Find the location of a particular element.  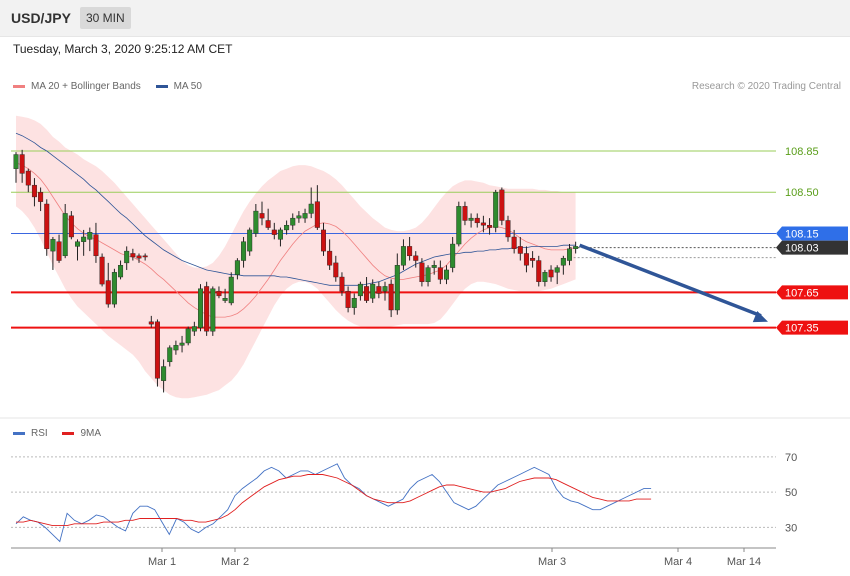

legend-rsi: RSI is located at coordinates (30, 433).